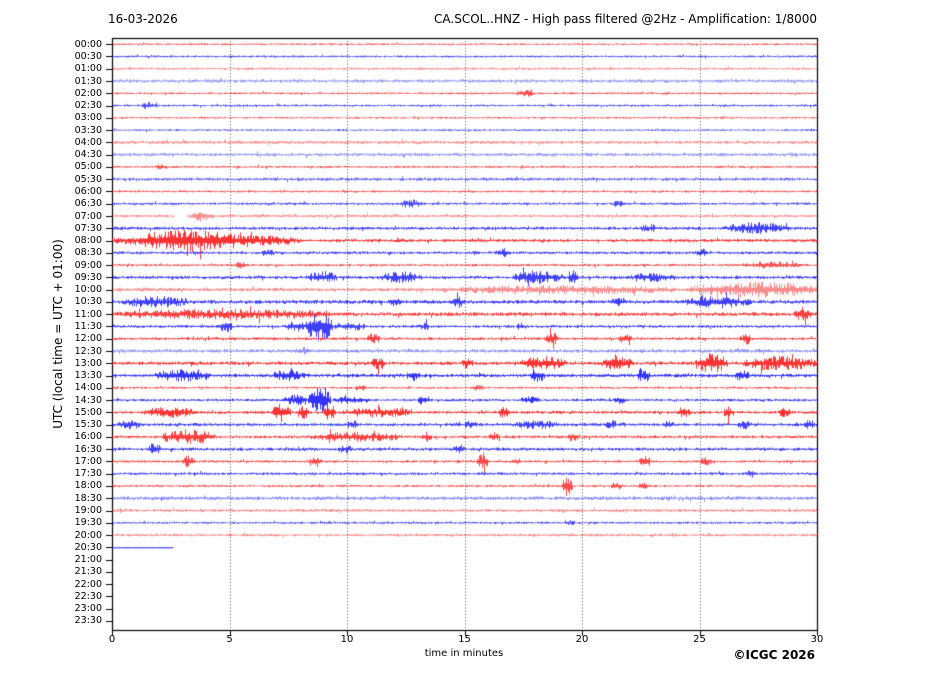 Image resolution: width=927 pixels, height=696 pixels. I want to click on y-tick-label: 00:00, so click(88, 44).